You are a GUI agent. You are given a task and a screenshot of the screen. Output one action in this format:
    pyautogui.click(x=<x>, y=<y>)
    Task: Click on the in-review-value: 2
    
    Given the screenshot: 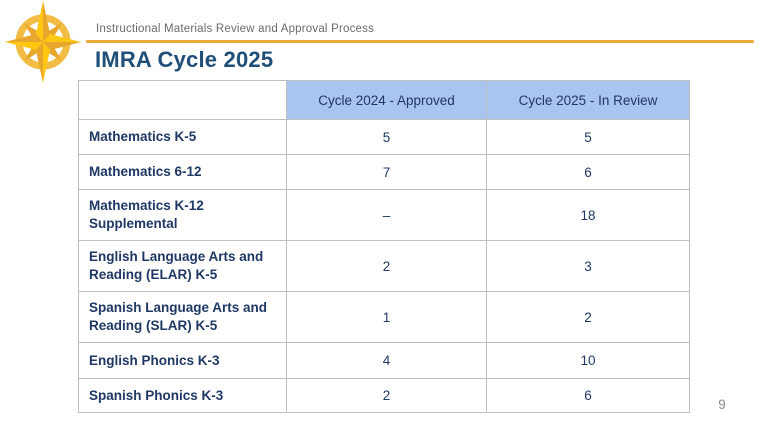 What is the action you would take?
    pyautogui.click(x=588, y=317)
    